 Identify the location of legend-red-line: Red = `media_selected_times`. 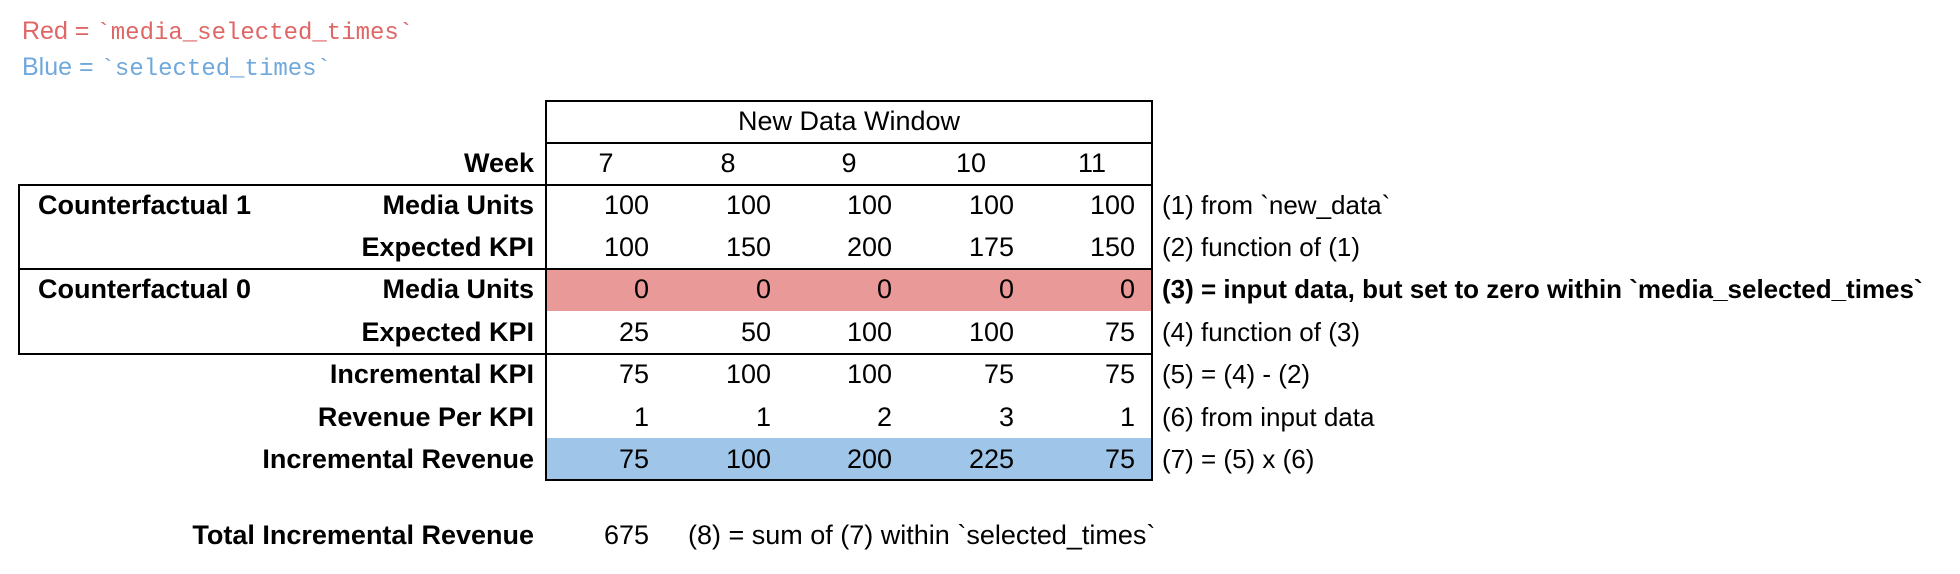
(217, 32).